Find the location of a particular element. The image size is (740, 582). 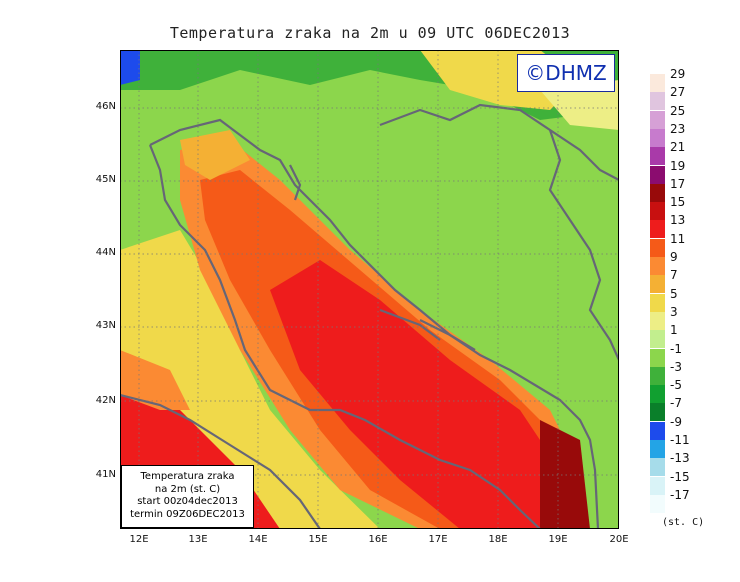

lon-label-14: 14E is located at coordinates (258, 539).